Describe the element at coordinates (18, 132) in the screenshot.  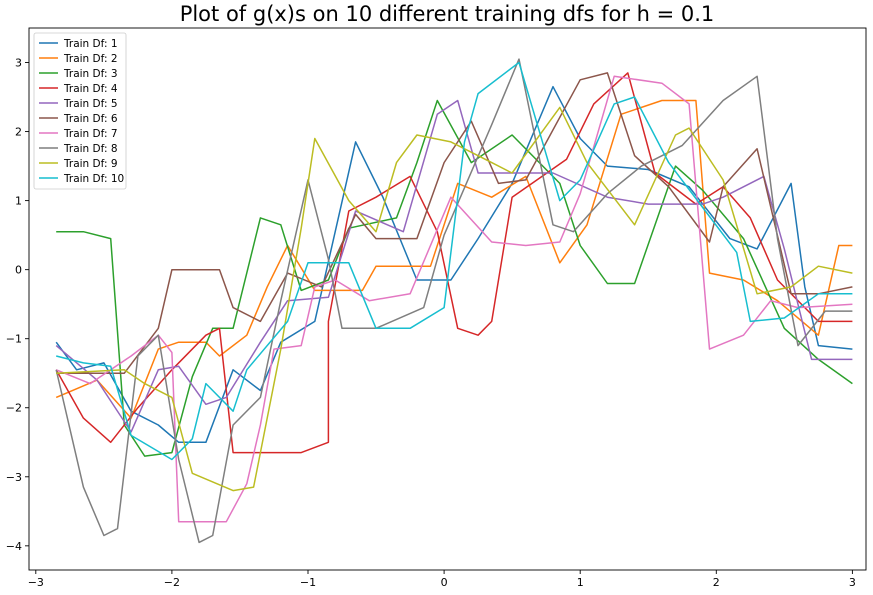
I see `y-tick-label: 2` at that location.